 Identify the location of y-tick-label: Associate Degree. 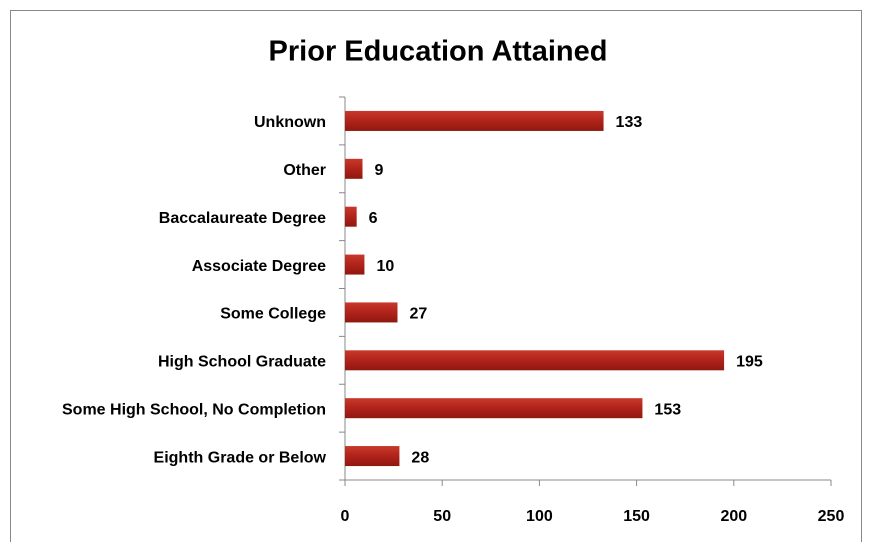
(259, 266).